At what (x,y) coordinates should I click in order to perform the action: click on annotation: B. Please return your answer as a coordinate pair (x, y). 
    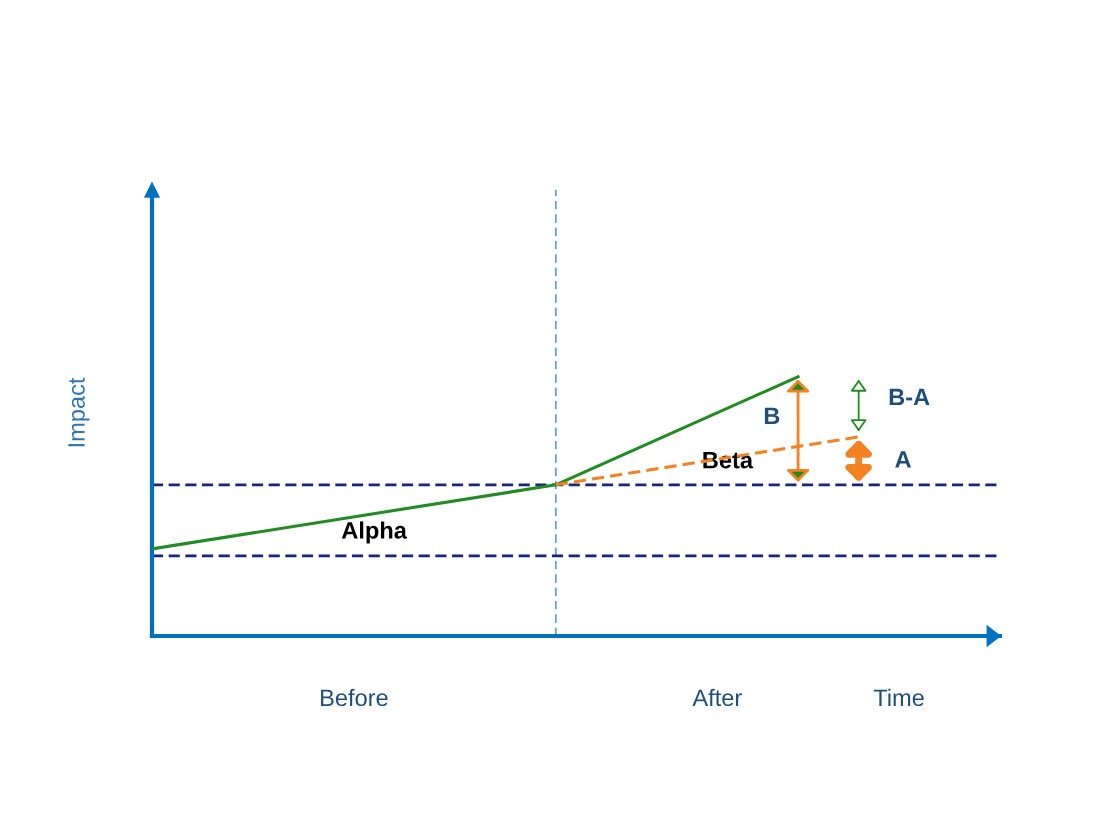
    Looking at the image, I should click on (772, 415).